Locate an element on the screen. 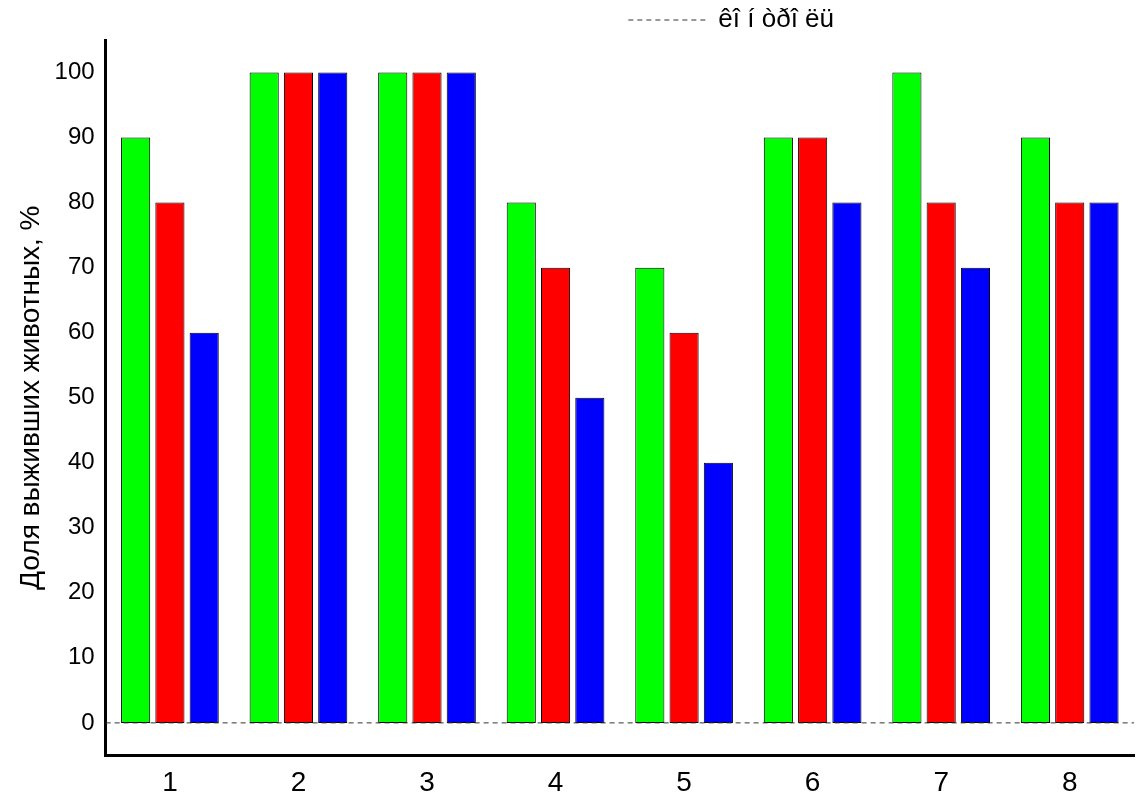 This screenshot has height=808, width=1139. x-tick-label: 7 is located at coordinates (941, 781).